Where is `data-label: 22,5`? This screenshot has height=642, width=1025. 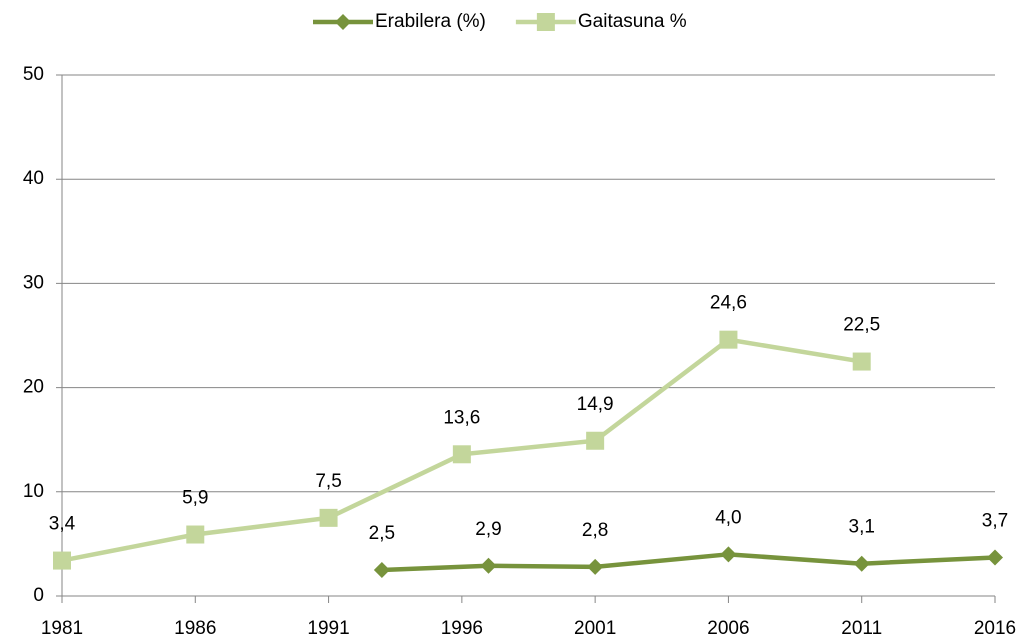 data-label: 22,5 is located at coordinates (861, 325).